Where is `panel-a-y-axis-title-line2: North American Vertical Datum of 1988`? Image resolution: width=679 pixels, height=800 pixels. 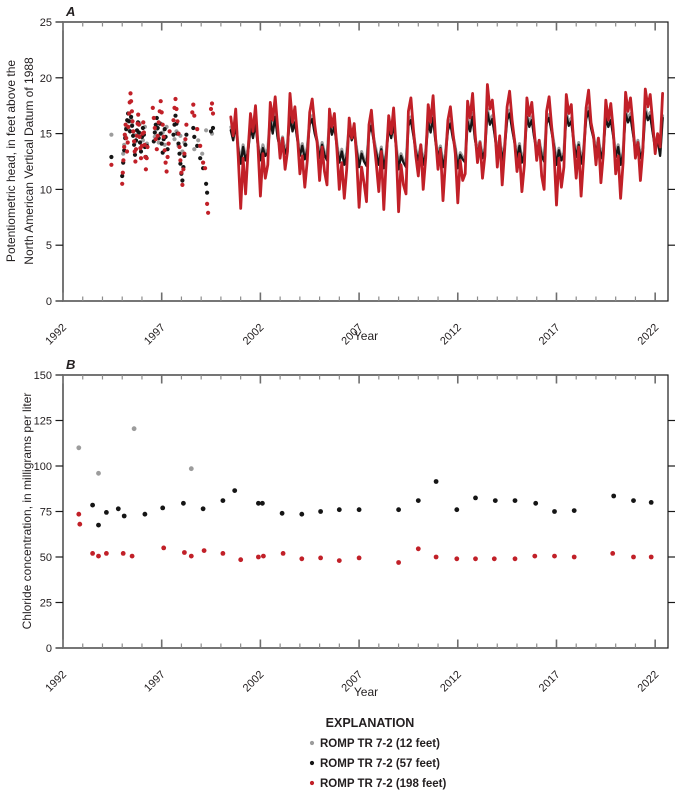 panel-a-y-axis-title-line2: North American Vertical Datum of 1988 is located at coordinates (29, 161).